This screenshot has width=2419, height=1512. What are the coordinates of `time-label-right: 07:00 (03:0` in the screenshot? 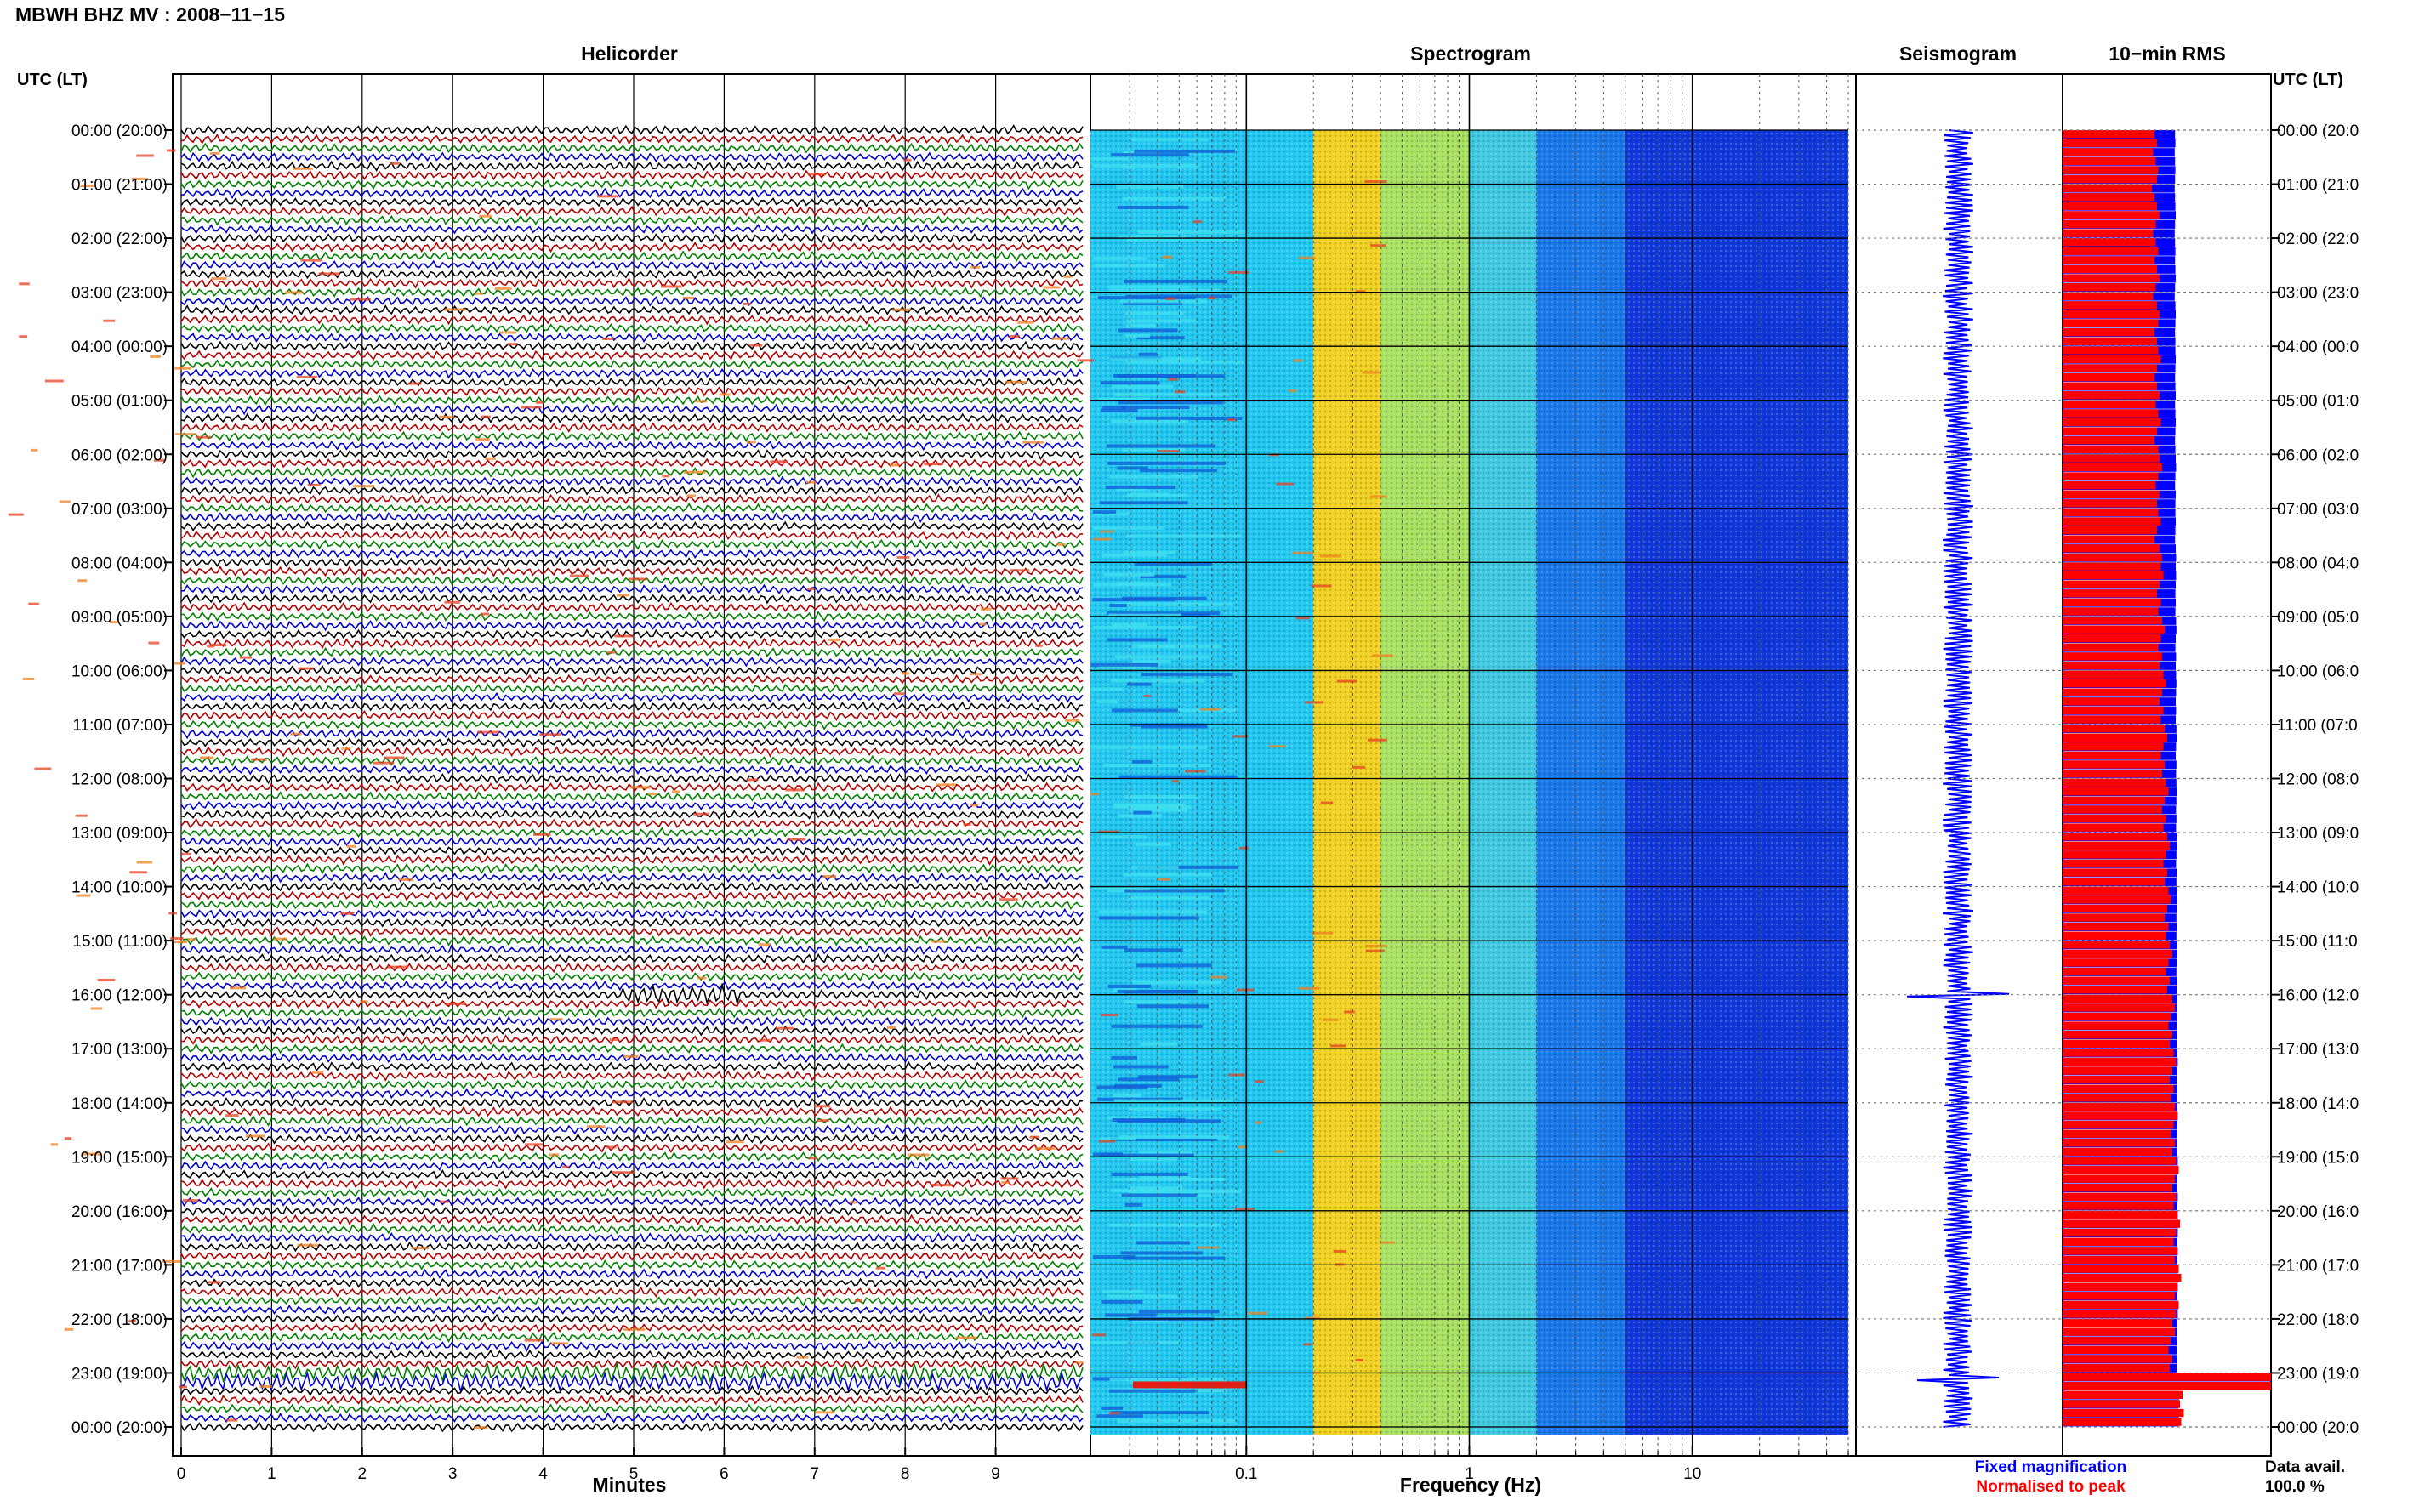 It's located at (2318, 510).